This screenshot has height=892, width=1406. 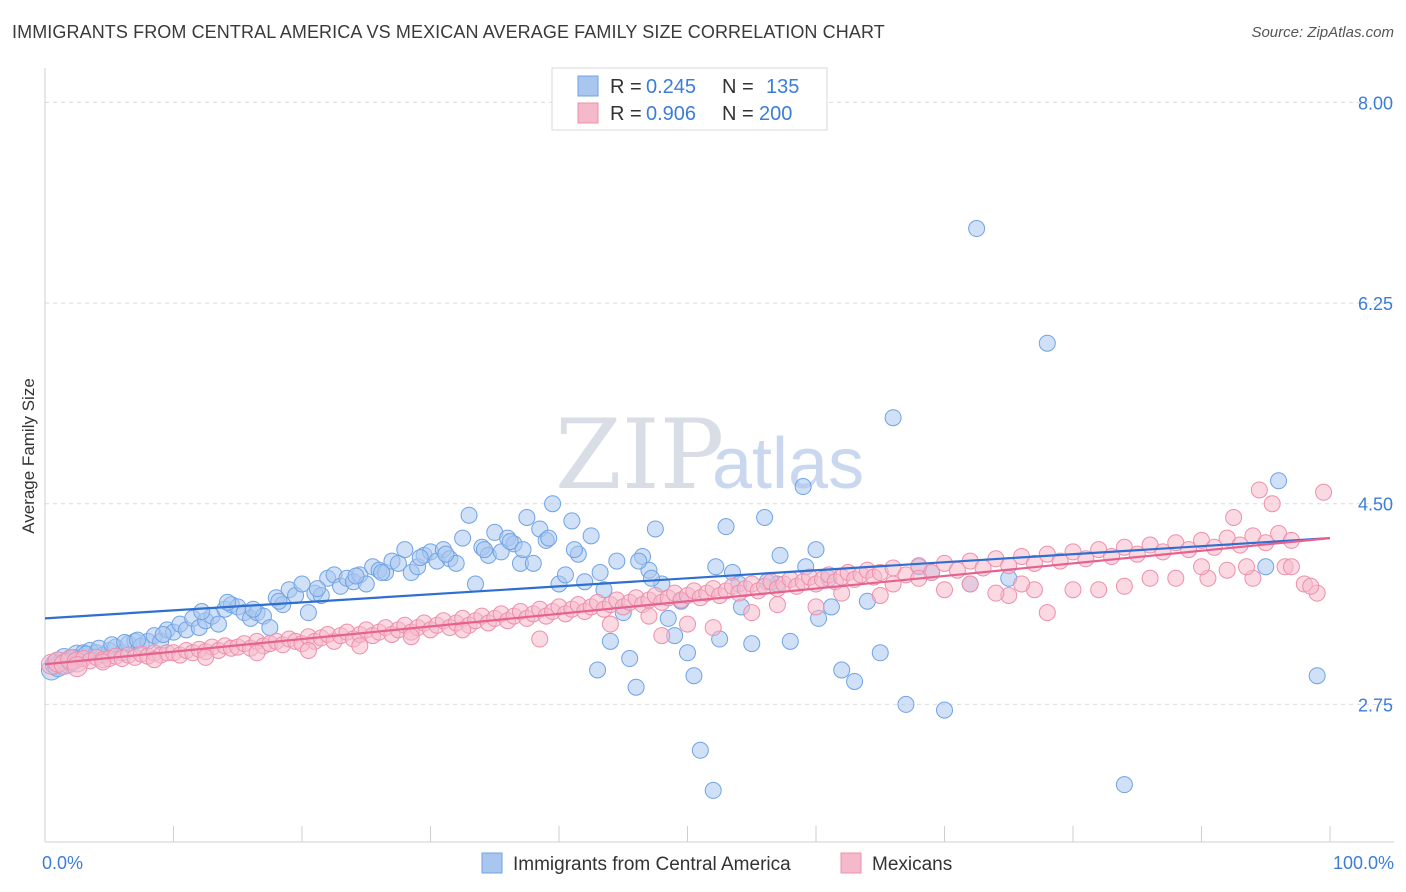 I want to click on legend-r-value-0: 0.245, so click(x=671, y=87).